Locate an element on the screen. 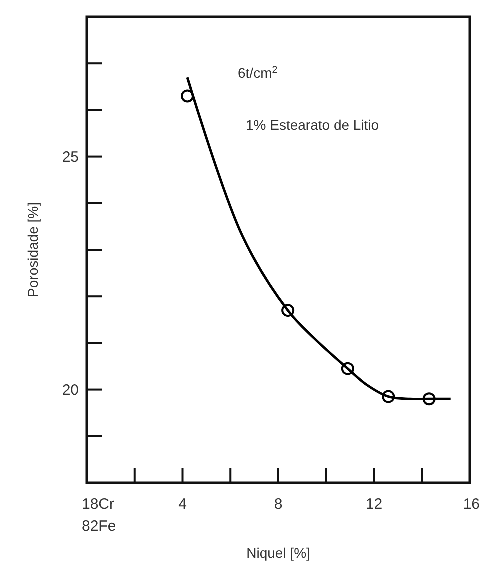 Image resolution: width=483 pixels, height=566 pixels. x-tick-label: 18Cr 82Fe is located at coordinates (99, 515).